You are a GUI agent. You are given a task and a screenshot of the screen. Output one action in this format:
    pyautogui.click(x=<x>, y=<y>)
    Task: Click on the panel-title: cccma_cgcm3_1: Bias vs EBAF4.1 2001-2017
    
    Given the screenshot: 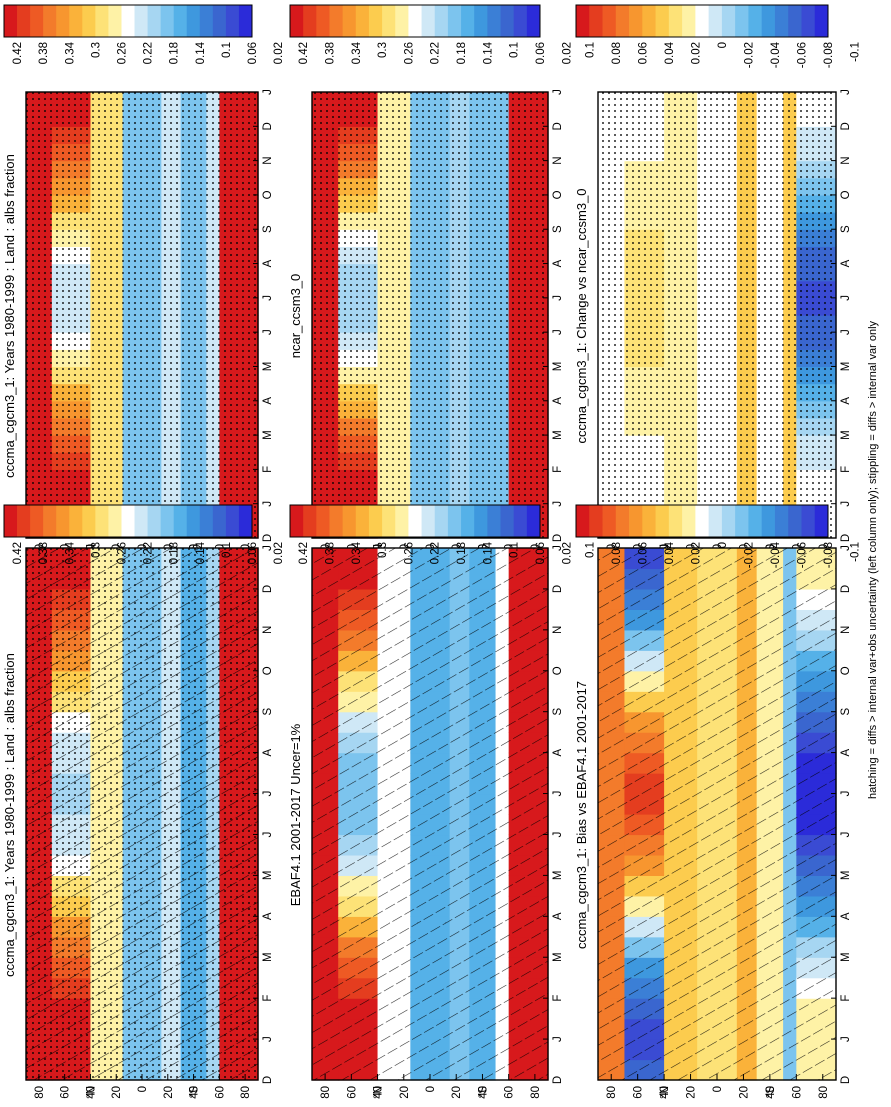 What is the action you would take?
    pyautogui.click(x=581, y=815)
    